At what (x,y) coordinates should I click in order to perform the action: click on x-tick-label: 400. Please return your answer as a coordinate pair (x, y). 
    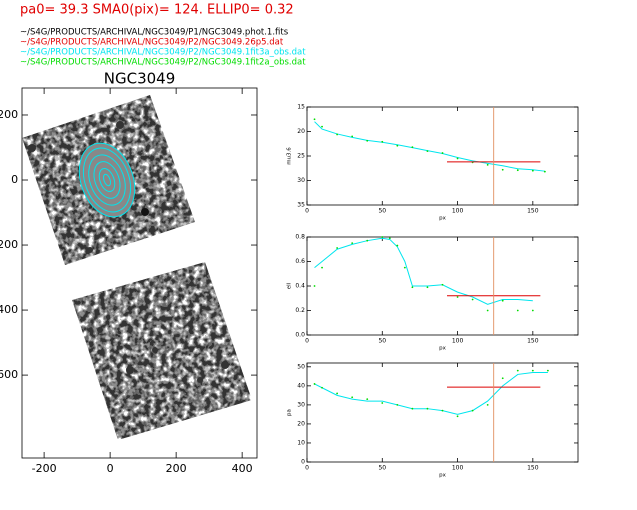
    Looking at the image, I should click on (242, 468).